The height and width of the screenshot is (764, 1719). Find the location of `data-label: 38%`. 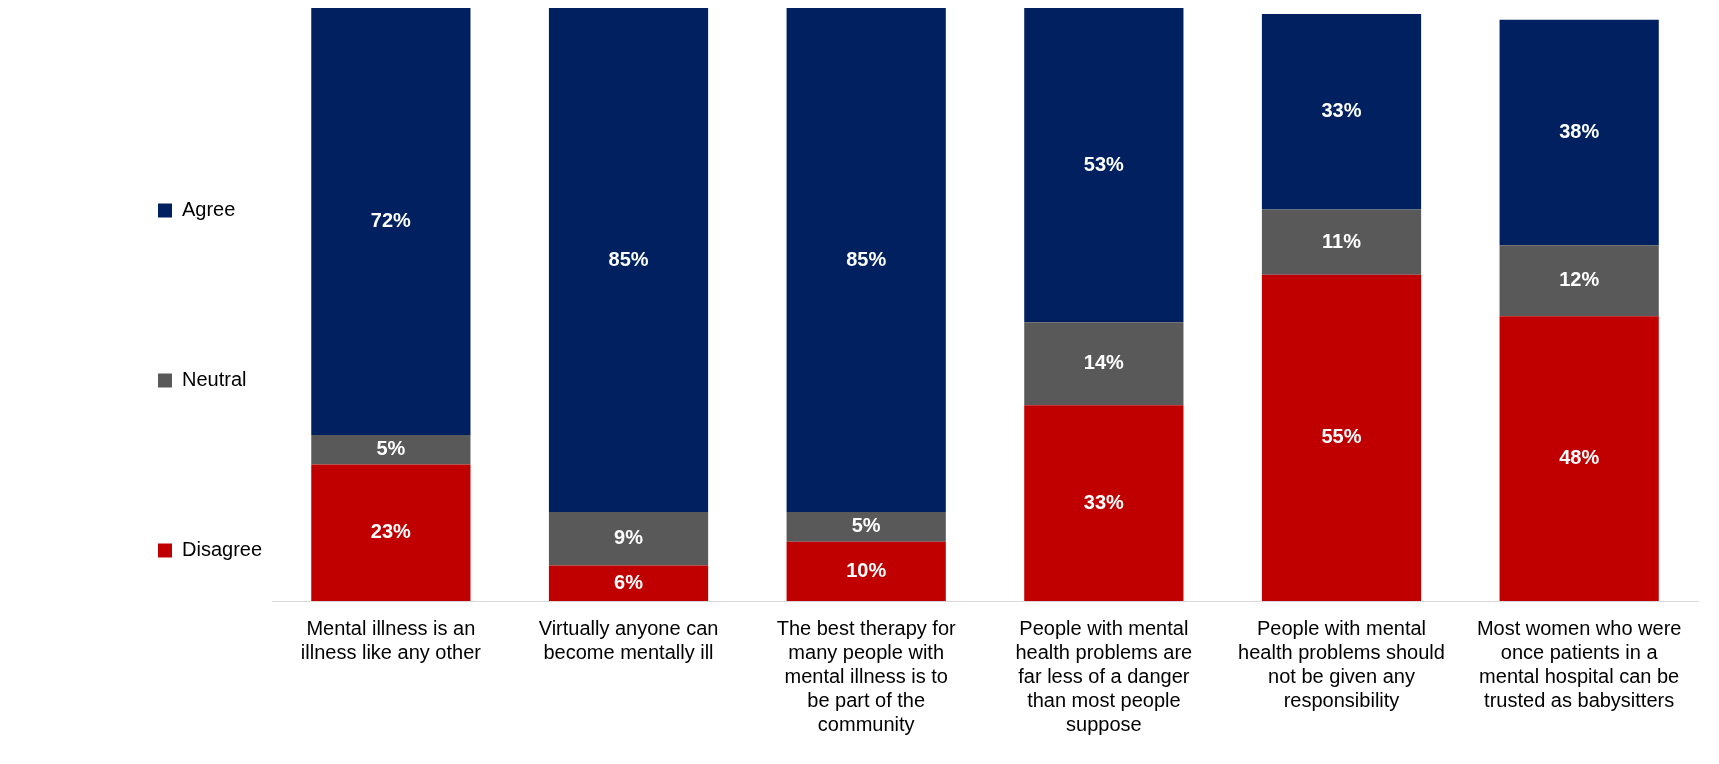

data-label: 38% is located at coordinates (1579, 131).